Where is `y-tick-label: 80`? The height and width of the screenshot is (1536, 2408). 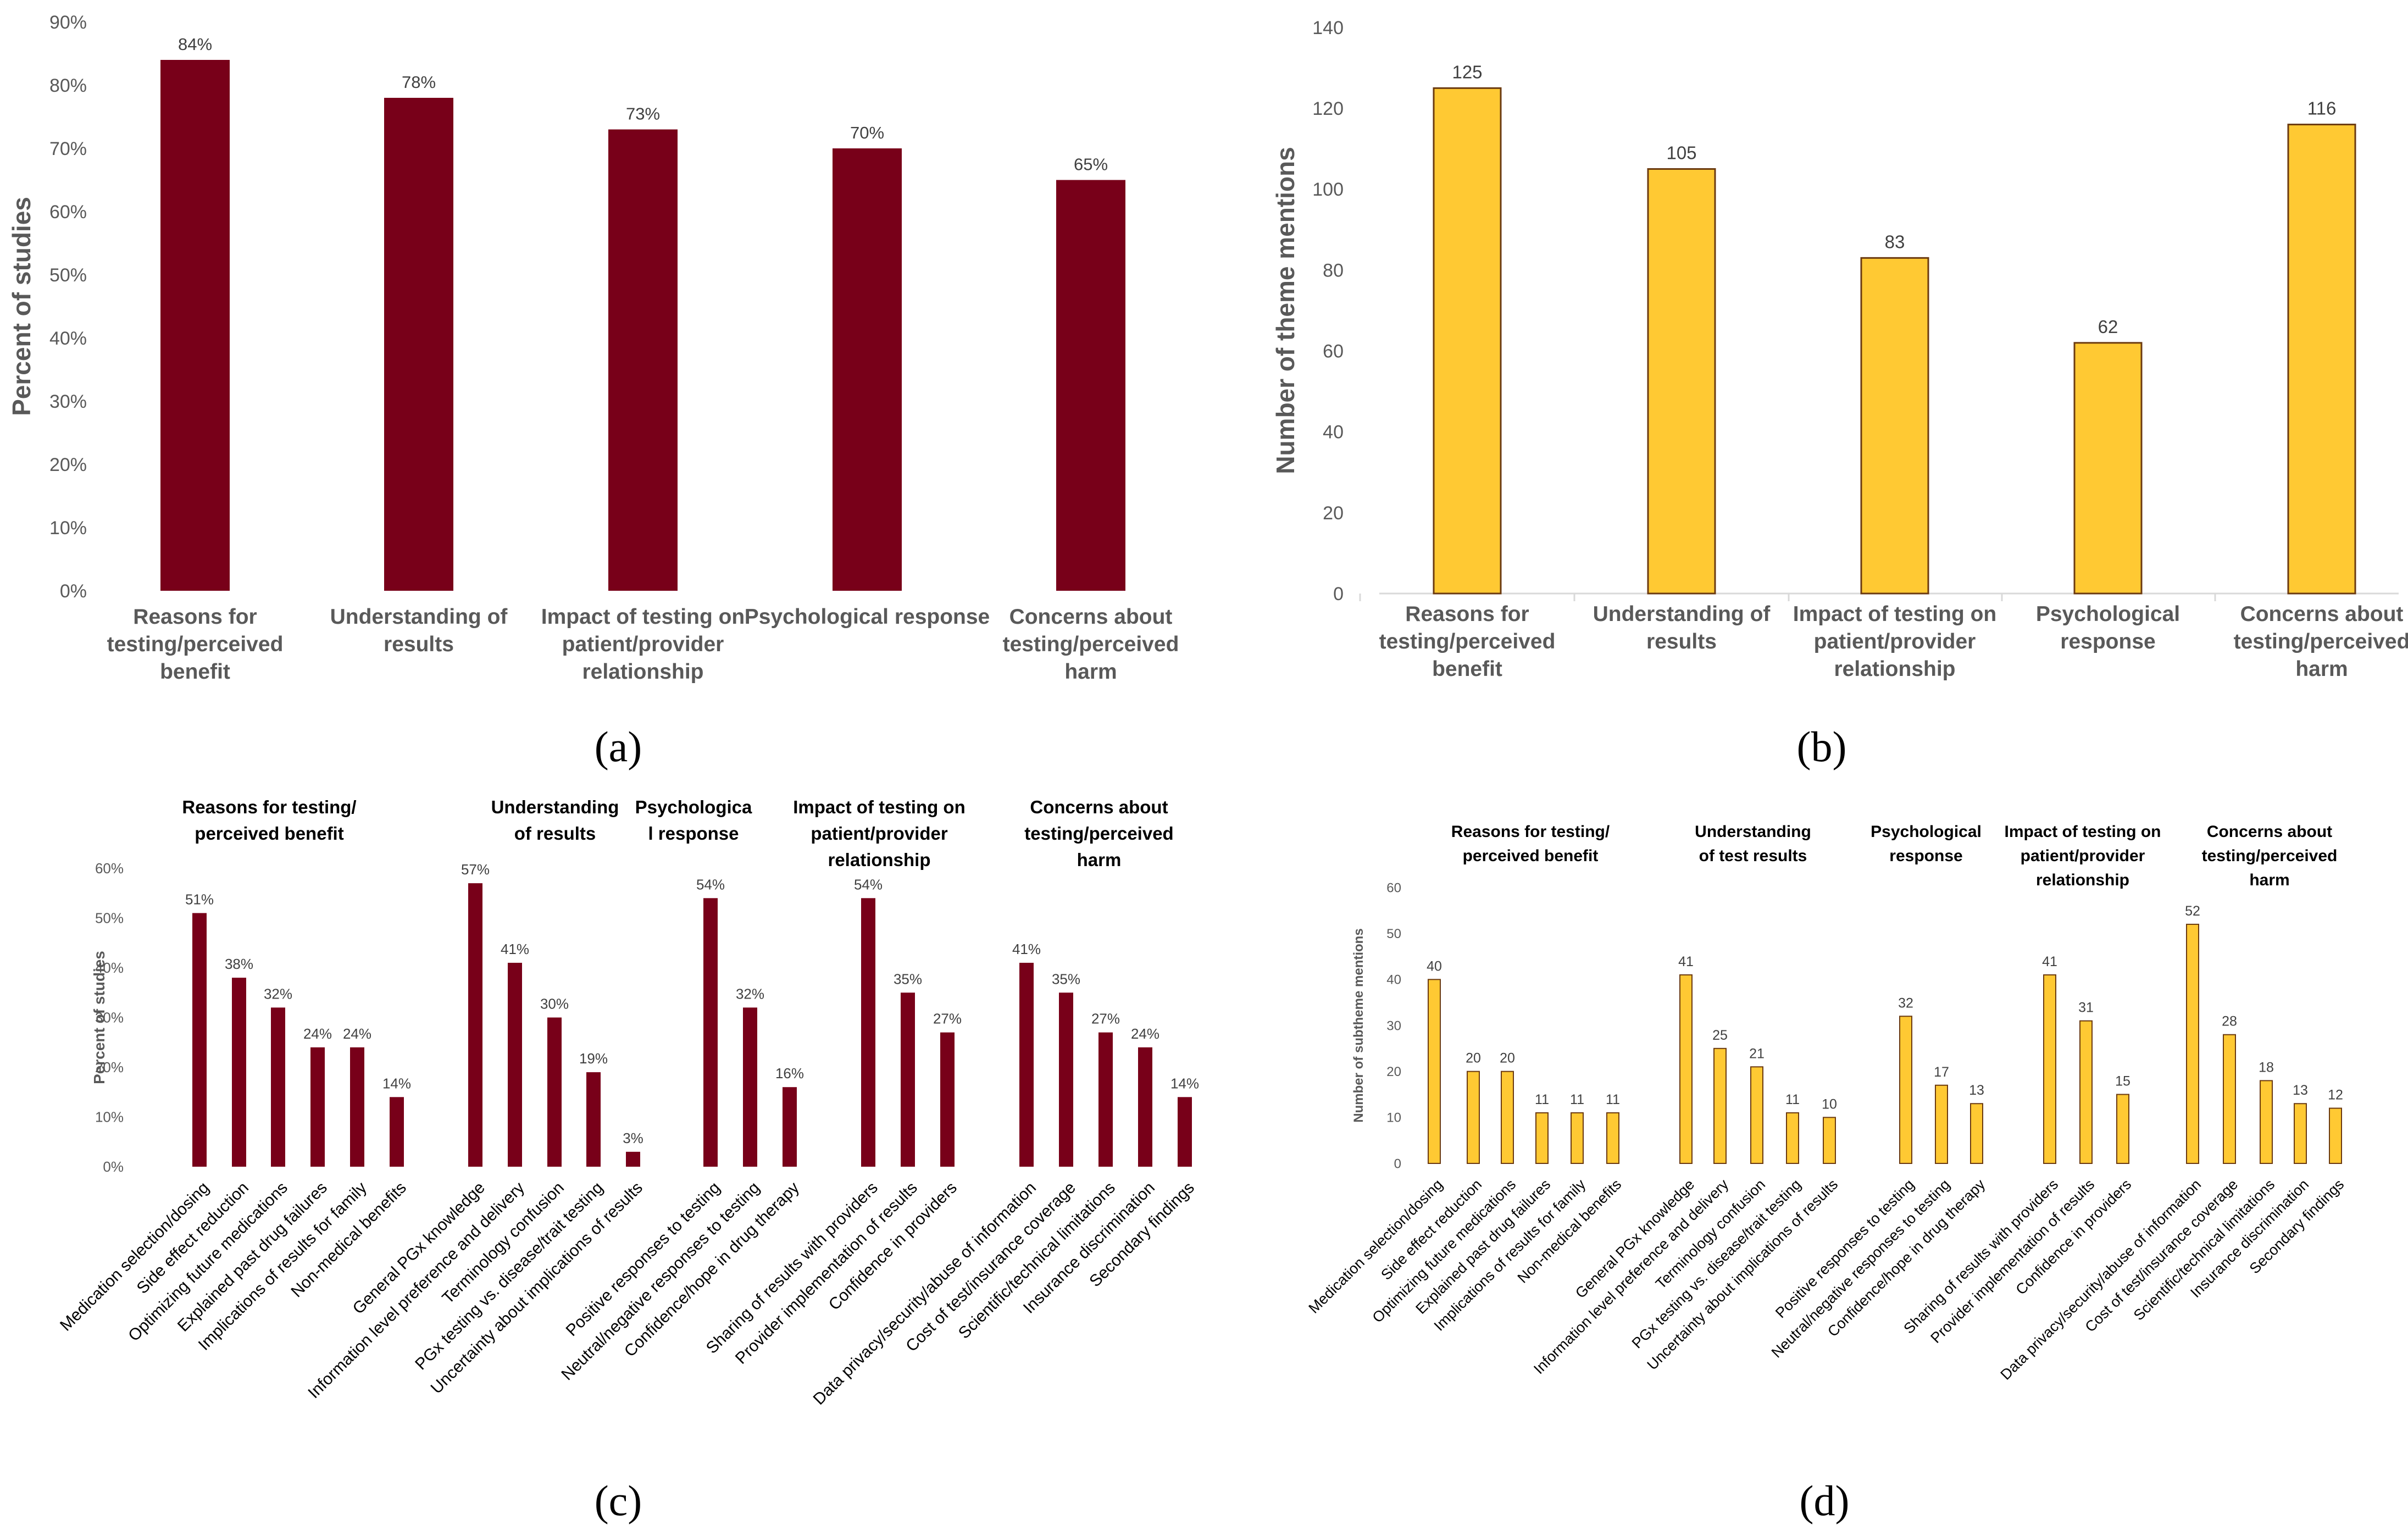 y-tick-label: 80 is located at coordinates (1333, 270).